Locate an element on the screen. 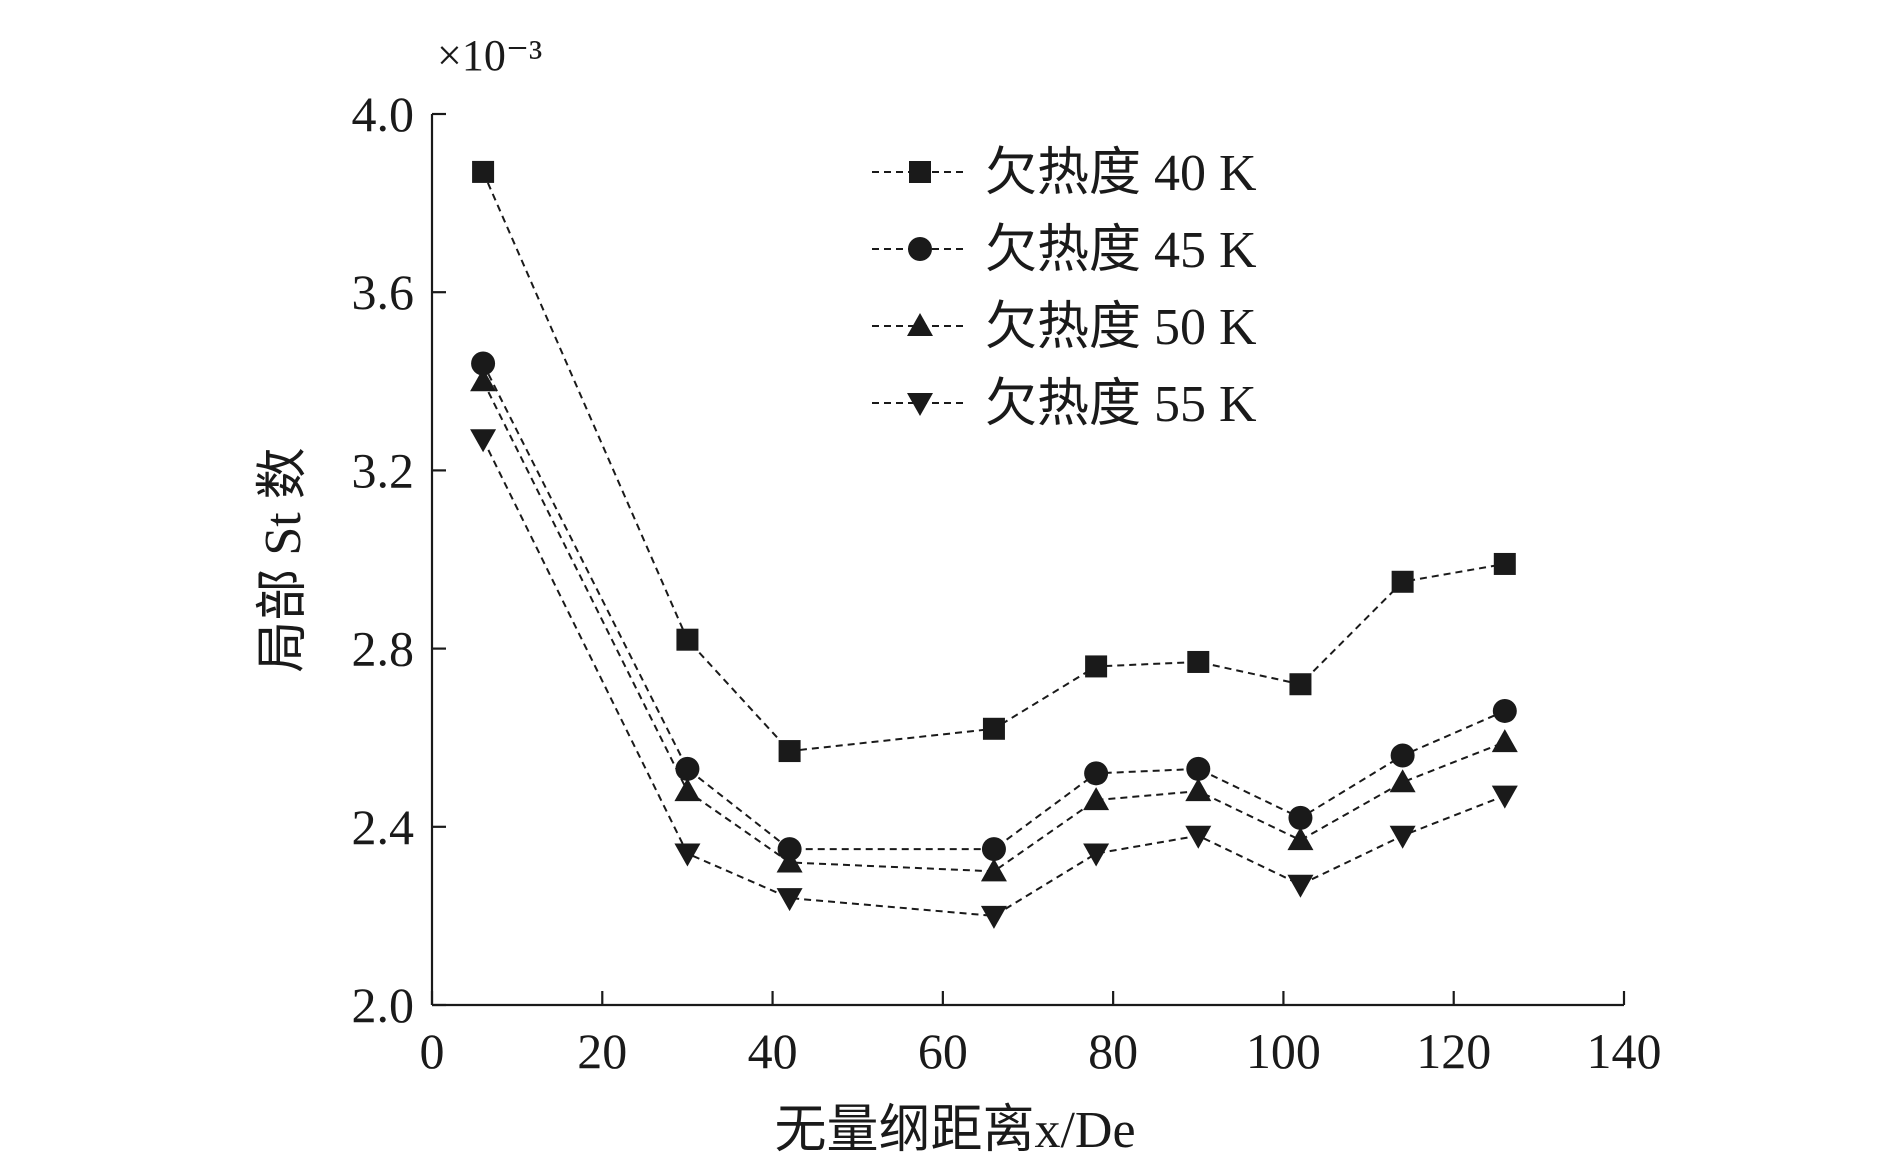 The width and height of the screenshot is (1890, 1162). legend-item: 欠热度 55 K is located at coordinates (1064, 404).